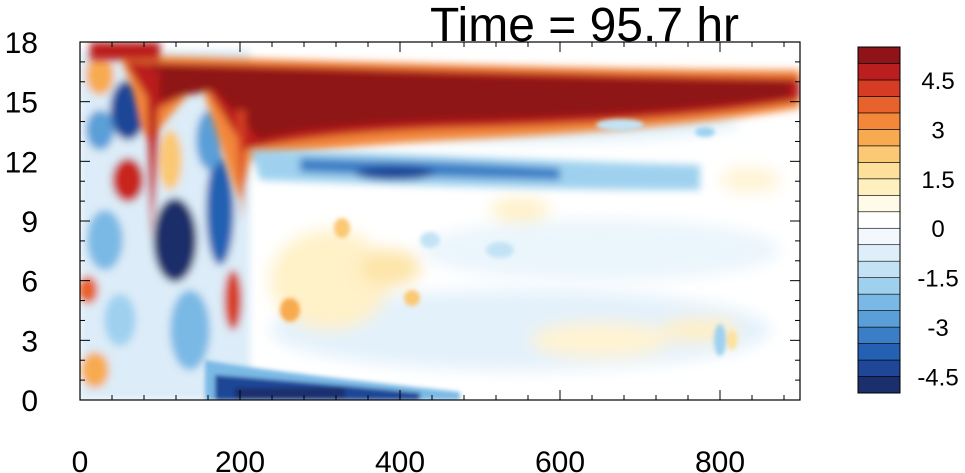 Image resolution: width=965 pixels, height=473 pixels. What do you see at coordinates (937, 81) in the screenshot?
I see `colorbar-label: 4.5` at bounding box center [937, 81].